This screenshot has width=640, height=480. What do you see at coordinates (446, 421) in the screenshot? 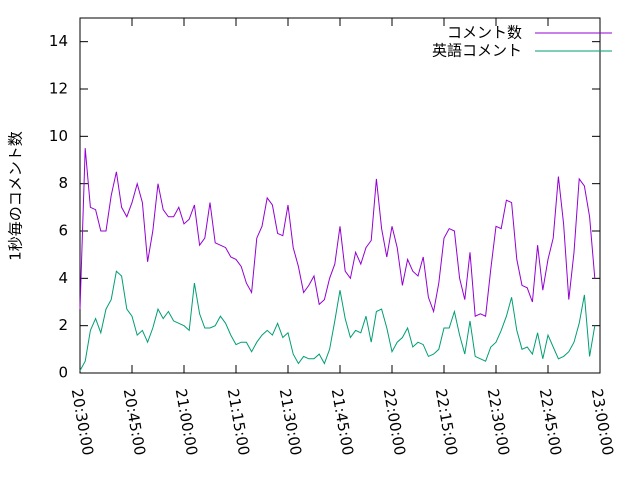
I see `x-tick-label: 22:15:00` at bounding box center [446, 421].